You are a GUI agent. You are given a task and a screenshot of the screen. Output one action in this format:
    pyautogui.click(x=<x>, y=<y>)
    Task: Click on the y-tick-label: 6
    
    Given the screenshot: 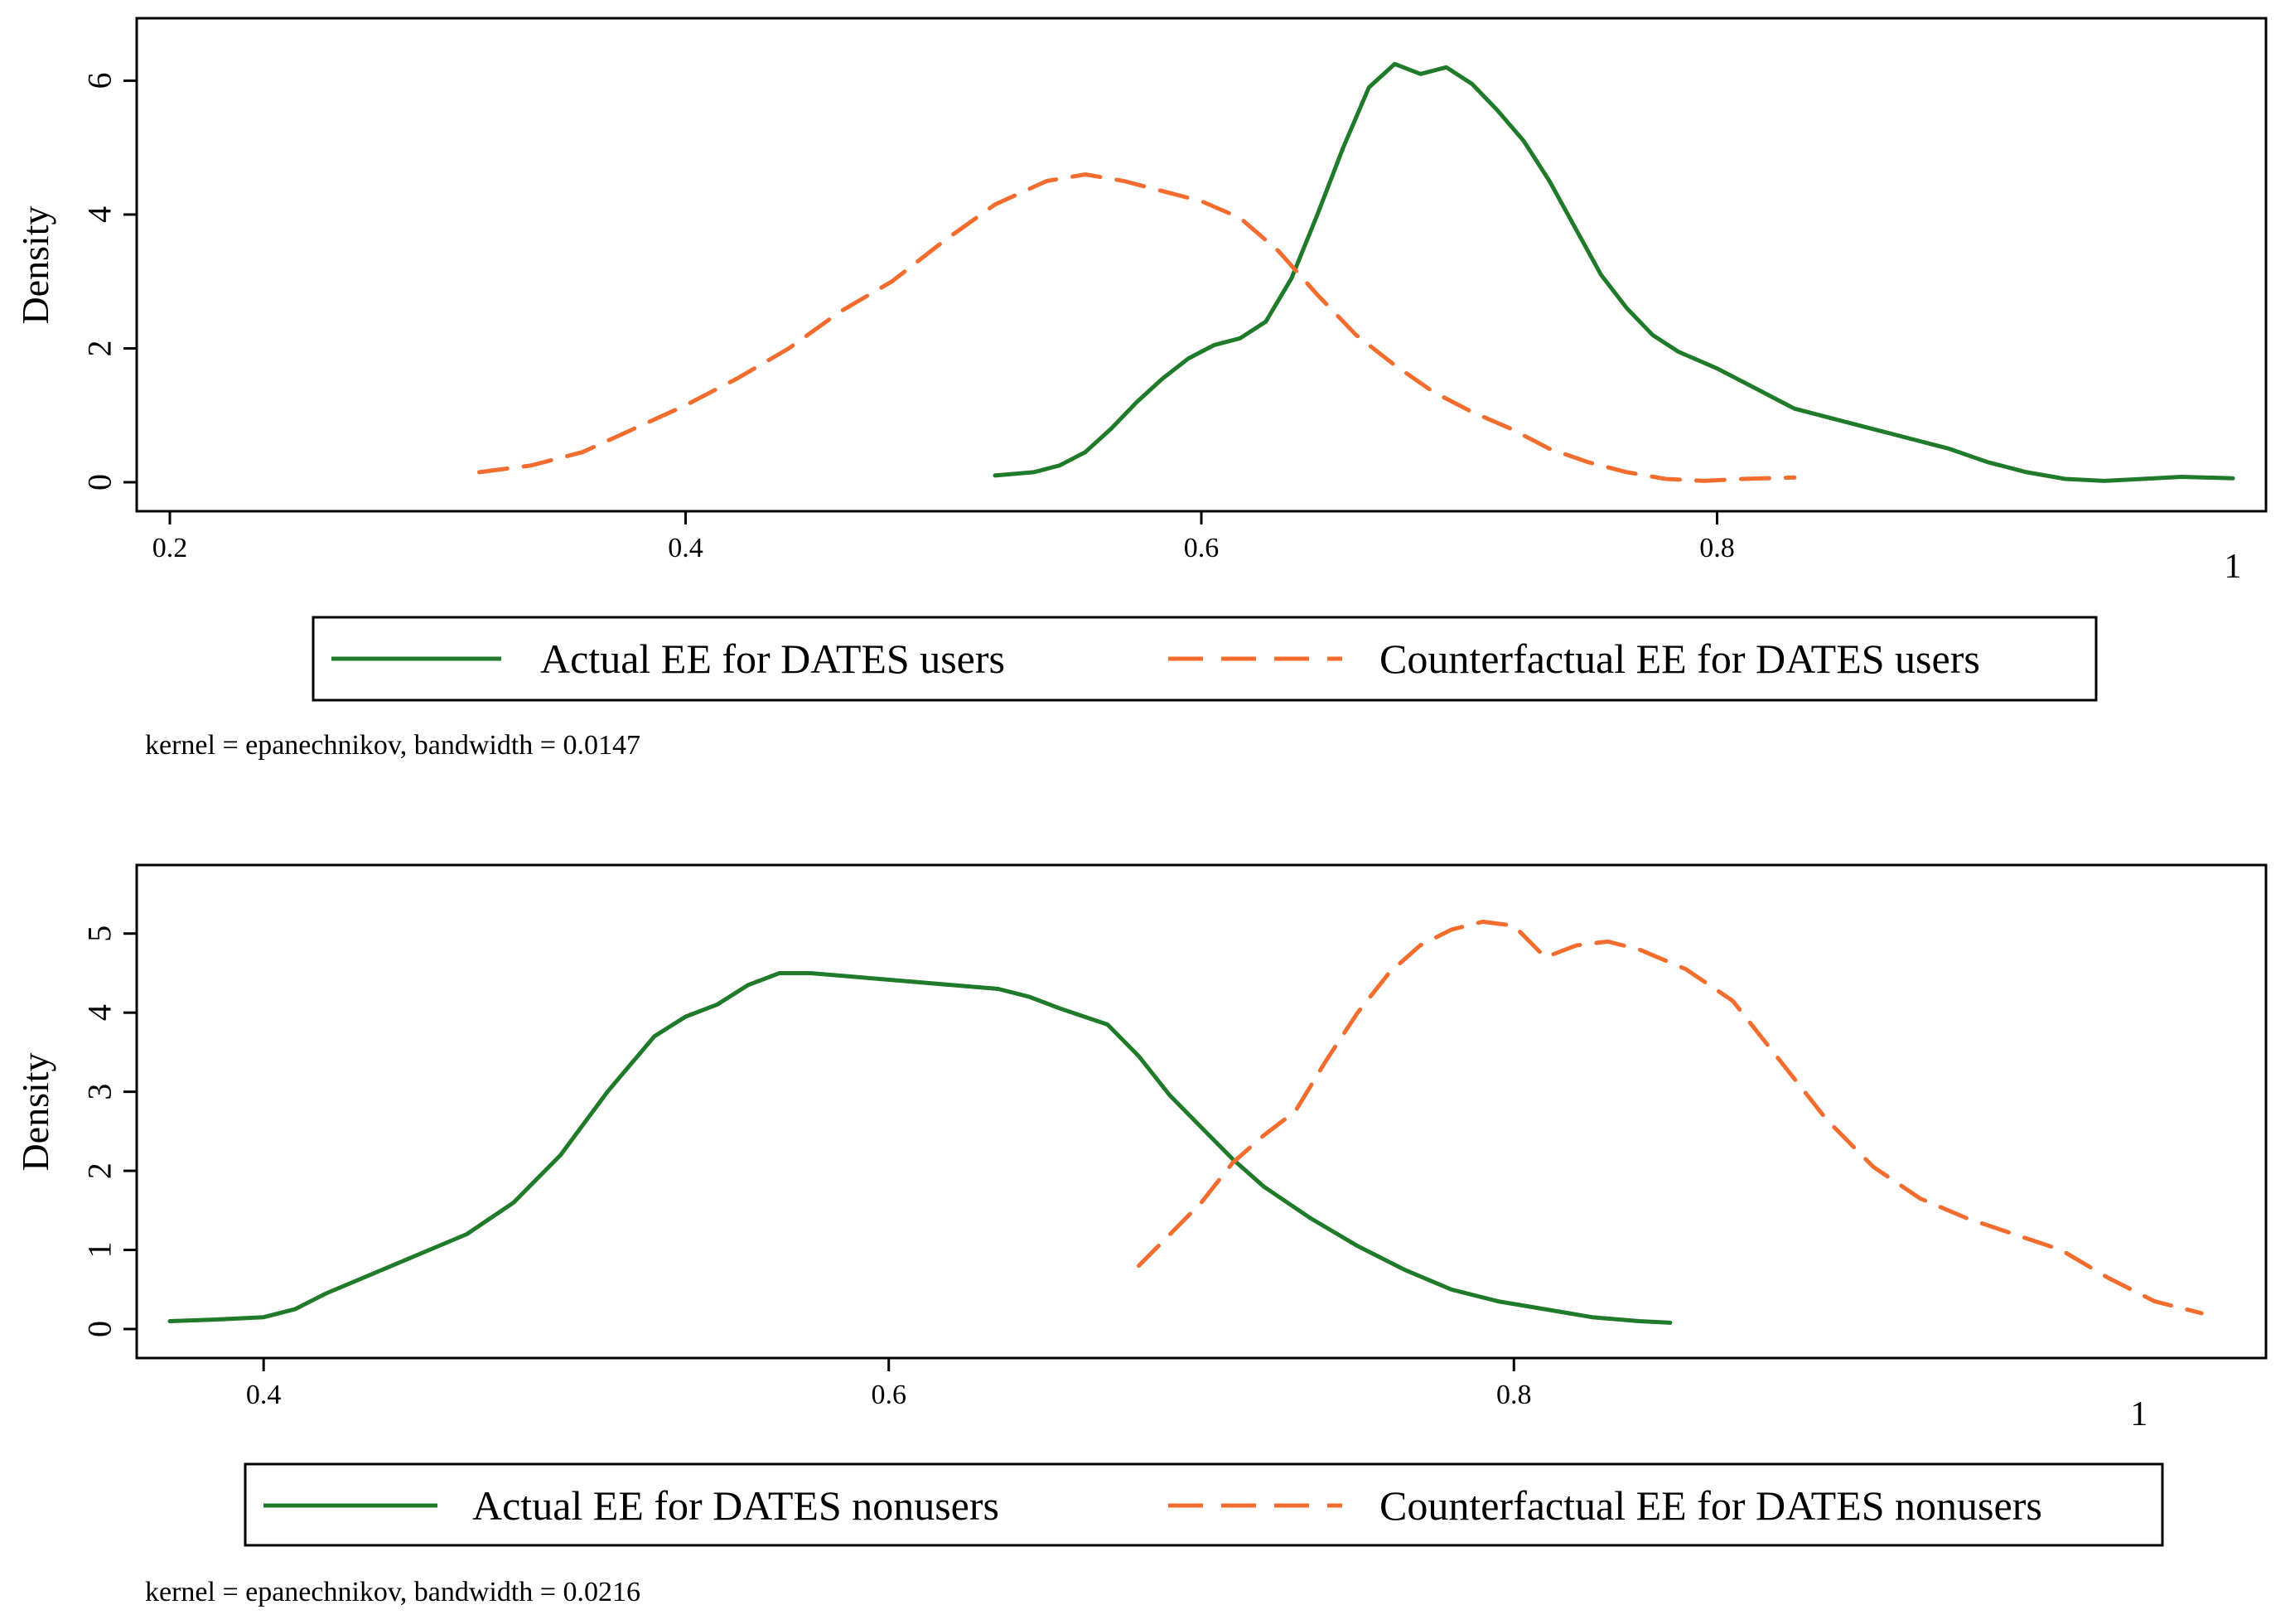 What is the action you would take?
    pyautogui.click(x=99, y=80)
    